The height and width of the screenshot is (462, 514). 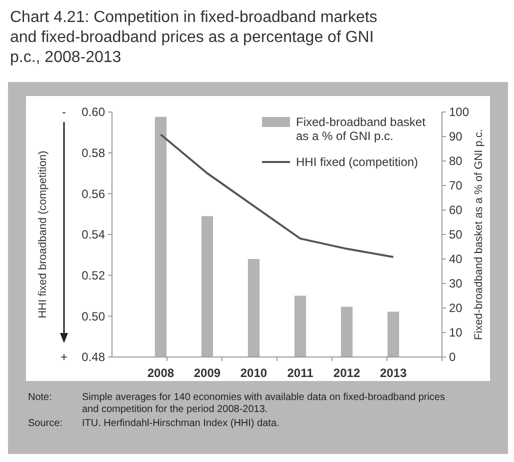 What do you see at coordinates (43, 234) in the screenshot?
I see `y-axis-title: HHI fixed broadband (competition)` at bounding box center [43, 234].